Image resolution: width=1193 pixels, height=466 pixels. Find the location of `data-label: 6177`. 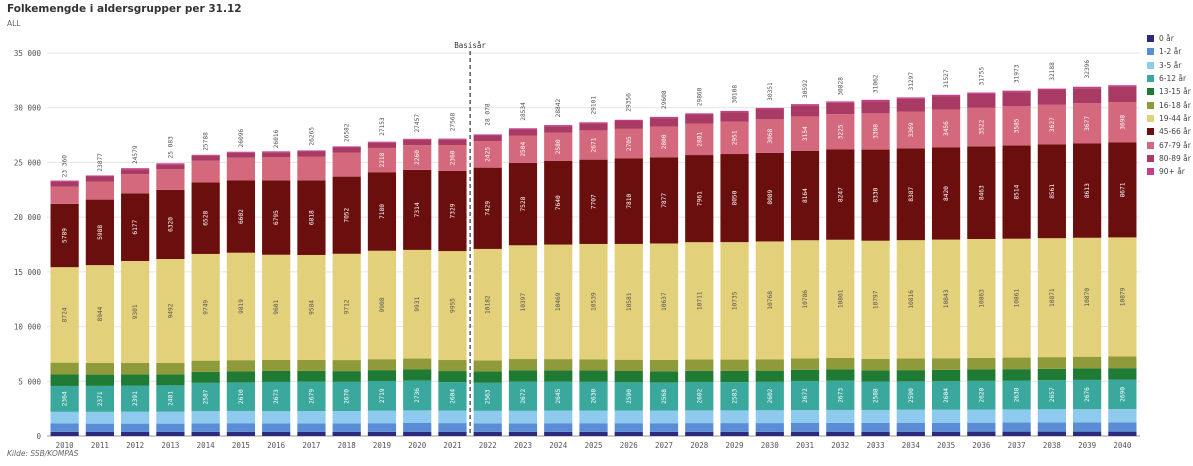

data-label: 6177 is located at coordinates (135, 226).